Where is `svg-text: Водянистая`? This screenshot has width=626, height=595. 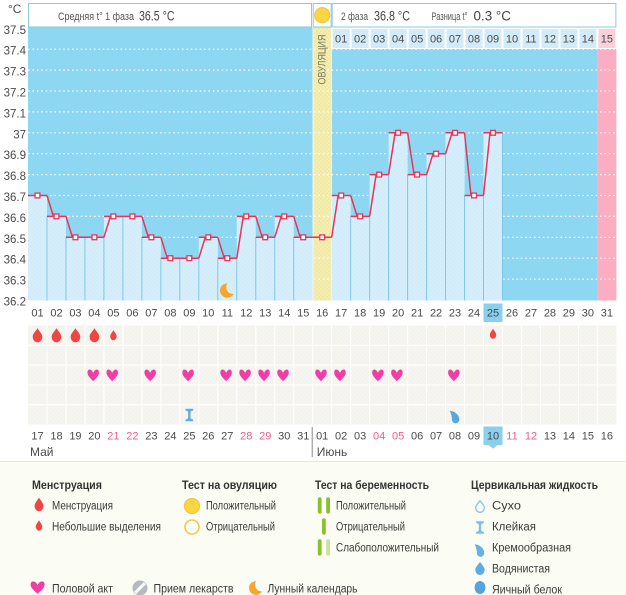
svg-text: Водянистая is located at coordinates (521, 569).